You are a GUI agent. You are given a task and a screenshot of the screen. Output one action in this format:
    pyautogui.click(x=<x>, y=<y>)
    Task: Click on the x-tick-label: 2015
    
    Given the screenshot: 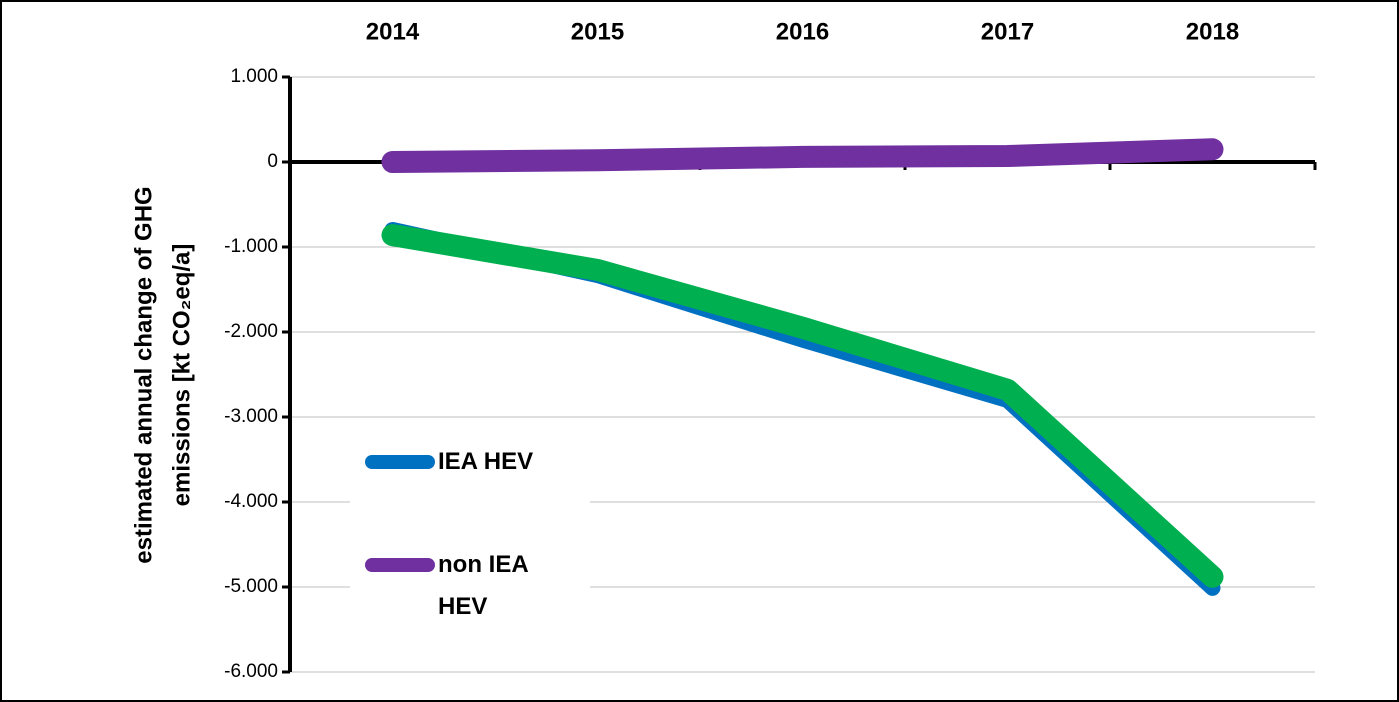 What is the action you would take?
    pyautogui.click(x=597, y=31)
    